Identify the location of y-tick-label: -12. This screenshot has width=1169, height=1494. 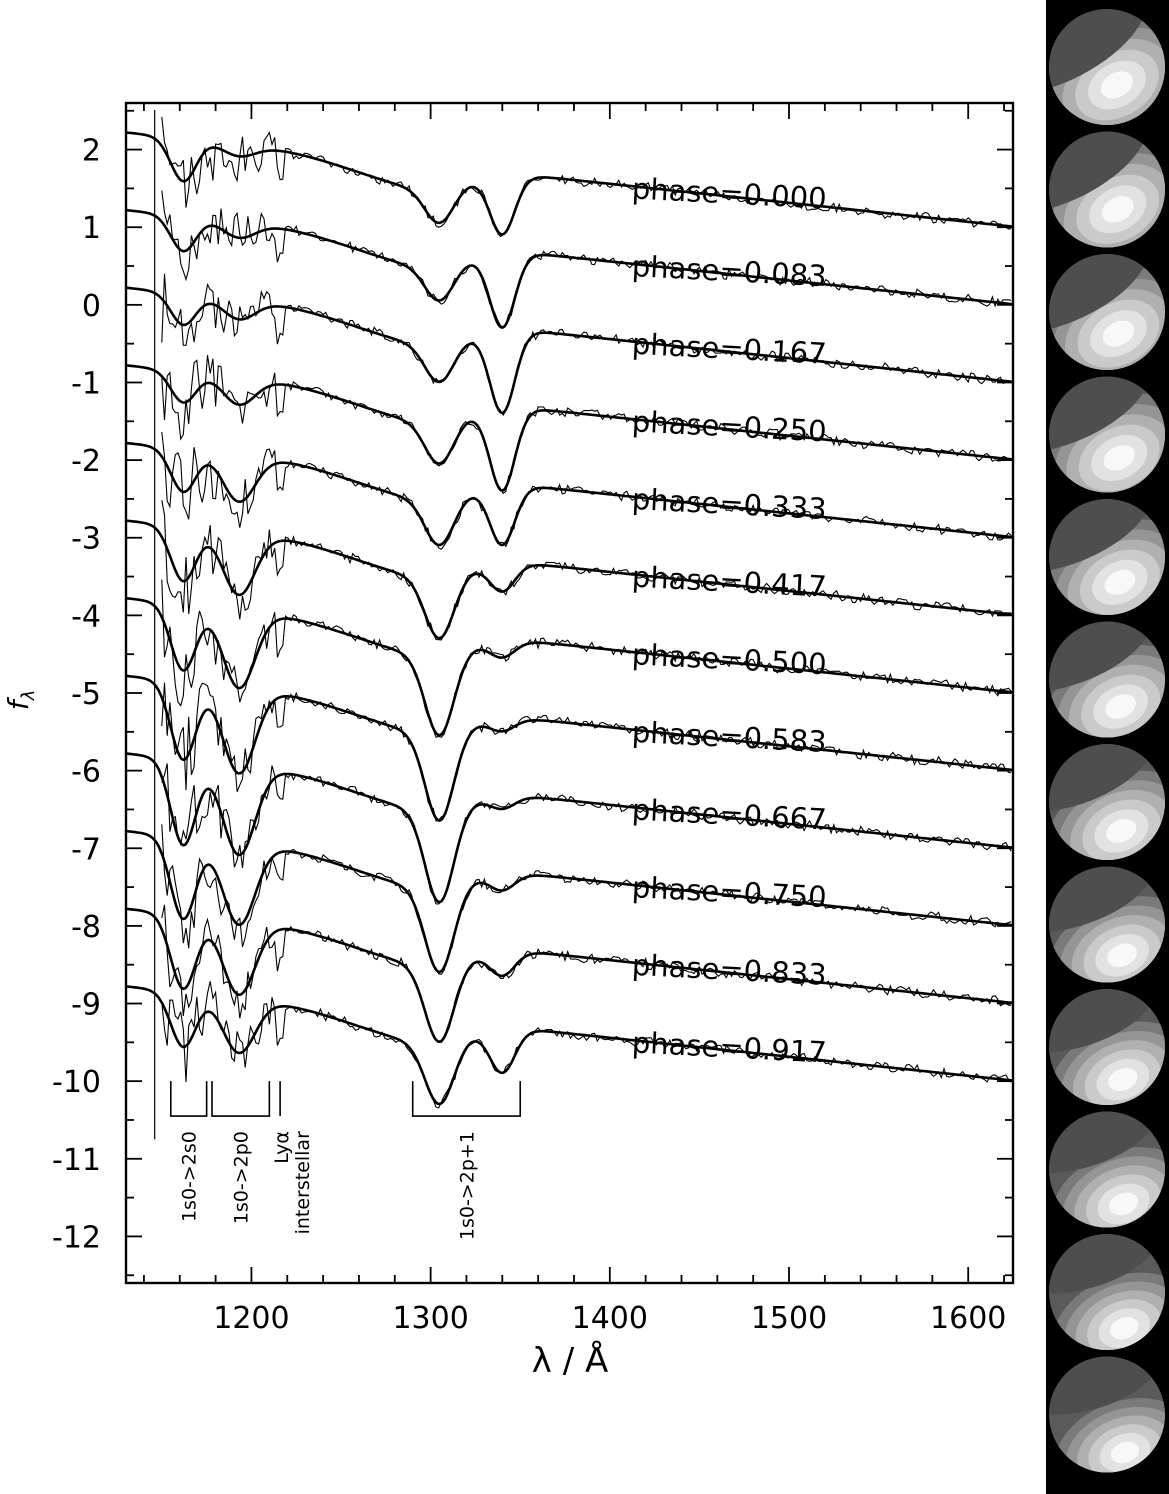
(76, 1237).